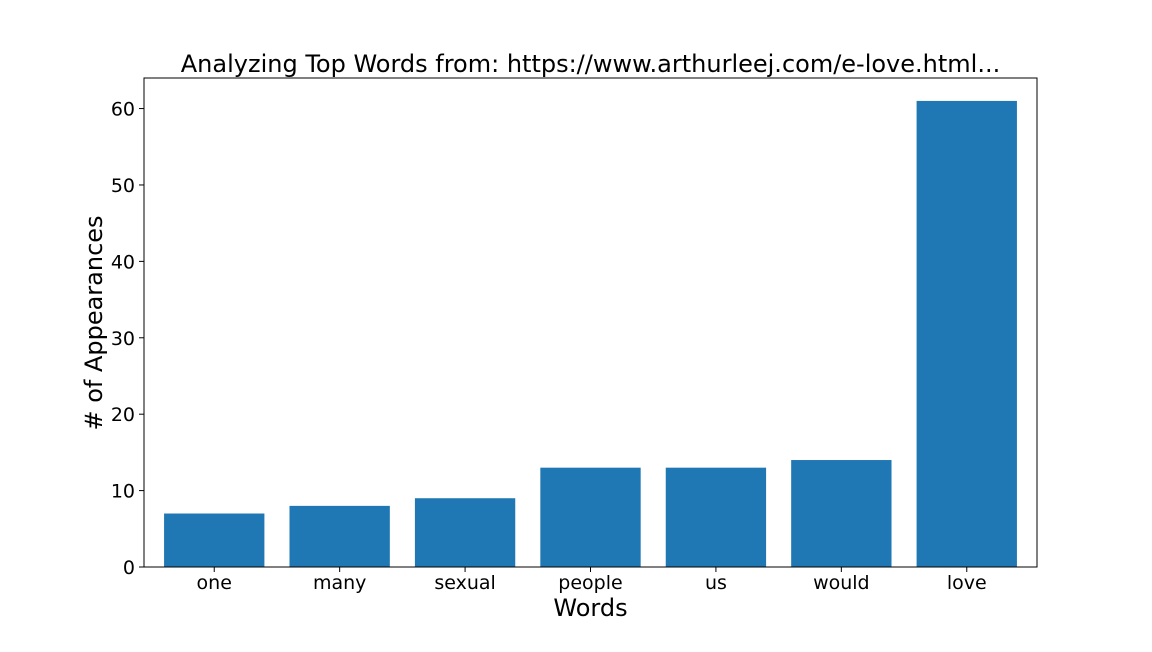 The height and width of the screenshot is (652, 1152). What do you see at coordinates (590, 608) in the screenshot?
I see `x-axis-label: Words` at bounding box center [590, 608].